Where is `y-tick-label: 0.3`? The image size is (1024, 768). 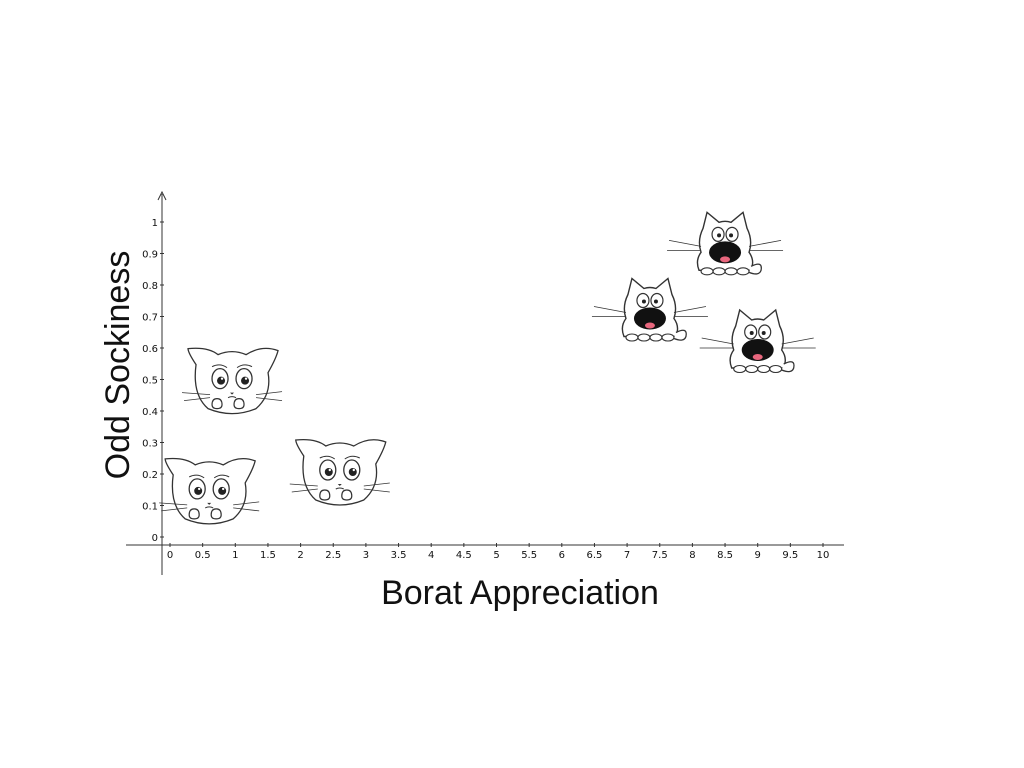
y-tick-label: 0.3 is located at coordinates (150, 444).